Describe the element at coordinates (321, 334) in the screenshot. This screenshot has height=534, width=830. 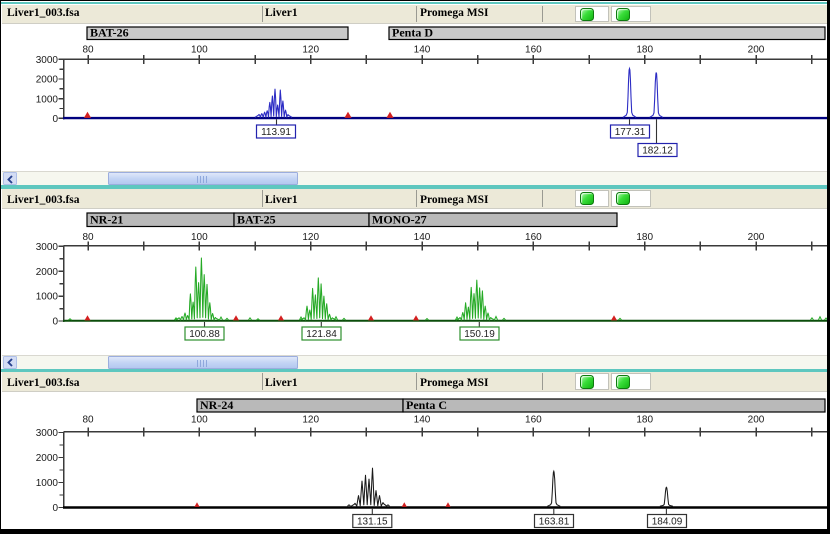
I see `svg-text: 121.84` at that location.